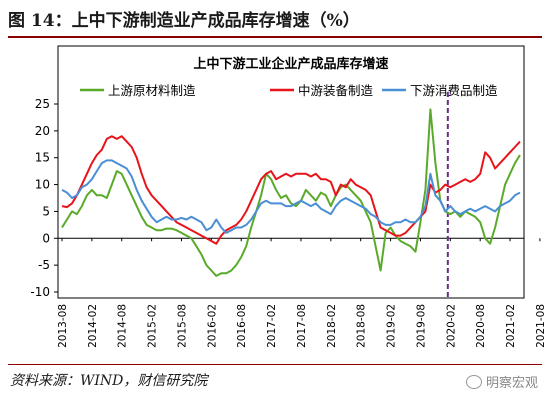 This screenshot has width=550, height=403. I want to click on x-tick-label: 2019-08, so click(421, 326).